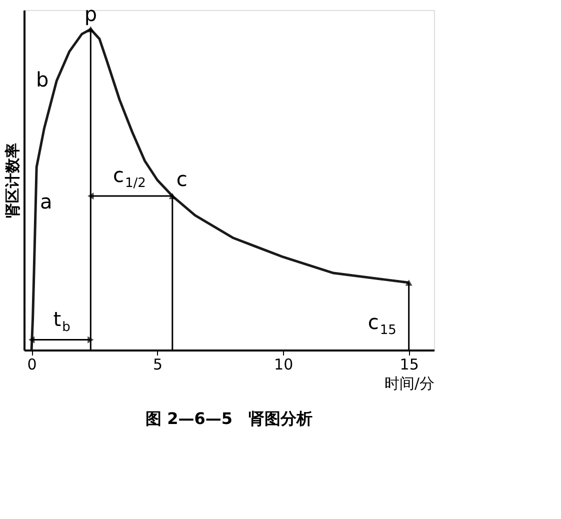 This screenshot has height=519, width=561. What do you see at coordinates (32, 365) in the screenshot?
I see `x-tick-label: 0` at bounding box center [32, 365].